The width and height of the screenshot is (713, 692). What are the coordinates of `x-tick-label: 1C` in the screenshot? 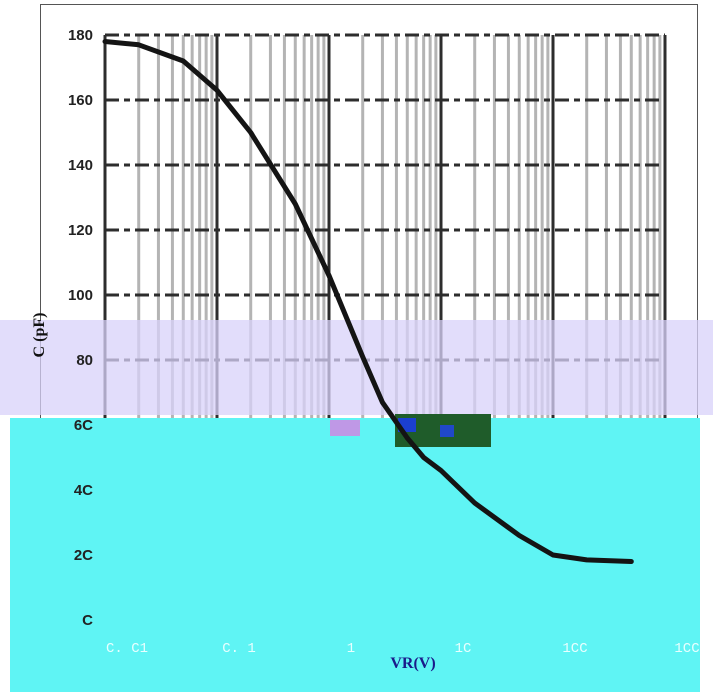 It's located at (463, 649).